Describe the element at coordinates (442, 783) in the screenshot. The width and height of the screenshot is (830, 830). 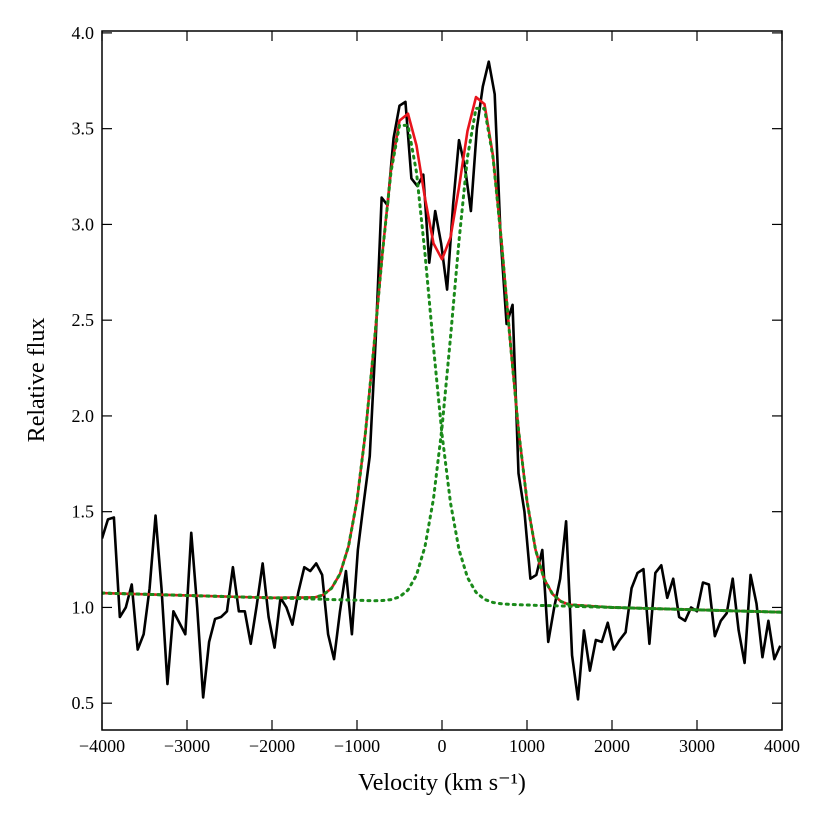
I see `x-axis-label: Velocity (km s⁻¹)` at that location.